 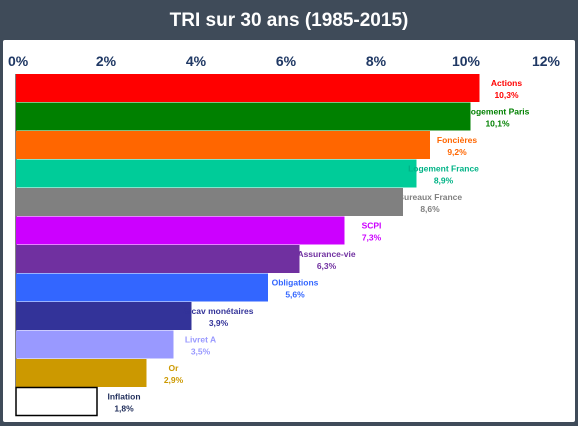 What do you see at coordinates (200, 340) in the screenshot?
I see `bar-category-label: Livret A` at bounding box center [200, 340].